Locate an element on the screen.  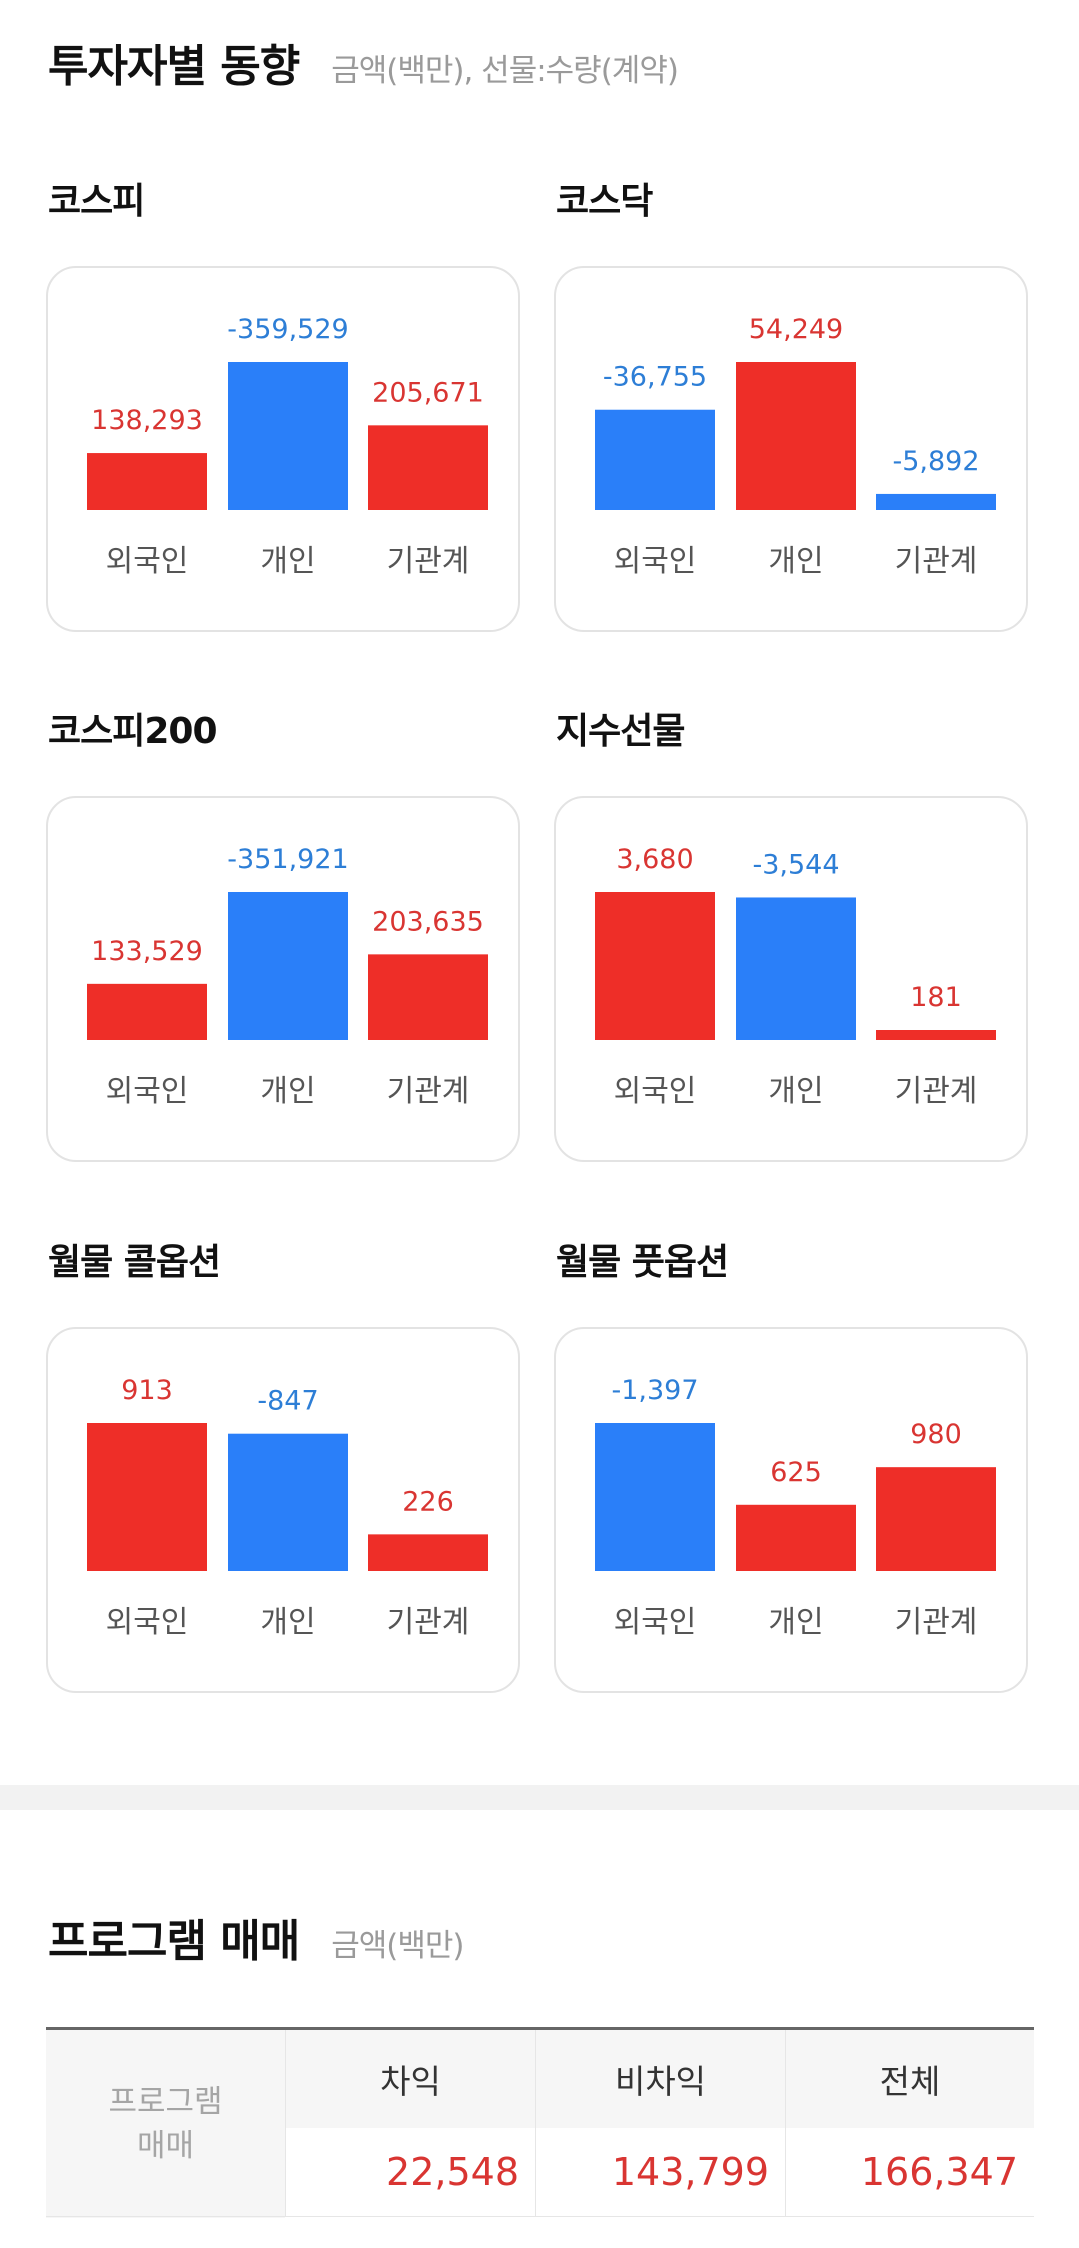
bar-value-label-individual: 54,249 is located at coordinates (796, 329).